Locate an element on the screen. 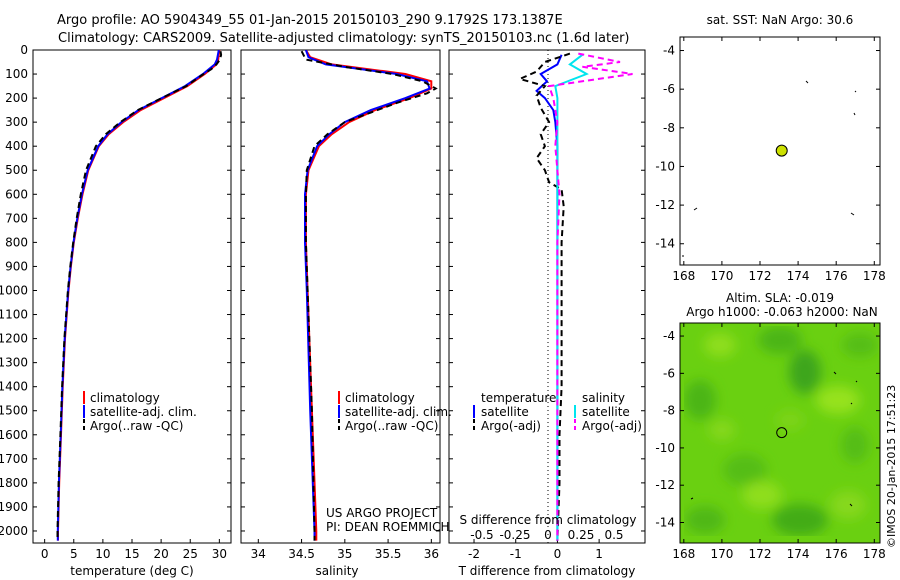 The width and height of the screenshot is (900, 580). map-x-tick-label: 176 is located at coordinates (836, 554).